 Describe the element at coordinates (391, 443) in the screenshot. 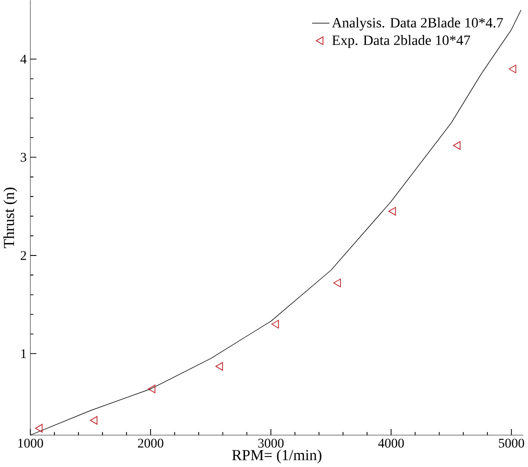

I see `x-tick-label: 4000` at that location.